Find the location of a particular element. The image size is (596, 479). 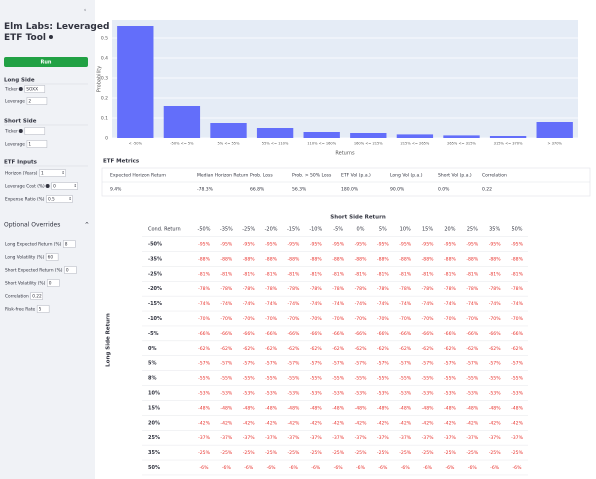

metric-header: Prob. > 50% Loss is located at coordinates (312, 176).